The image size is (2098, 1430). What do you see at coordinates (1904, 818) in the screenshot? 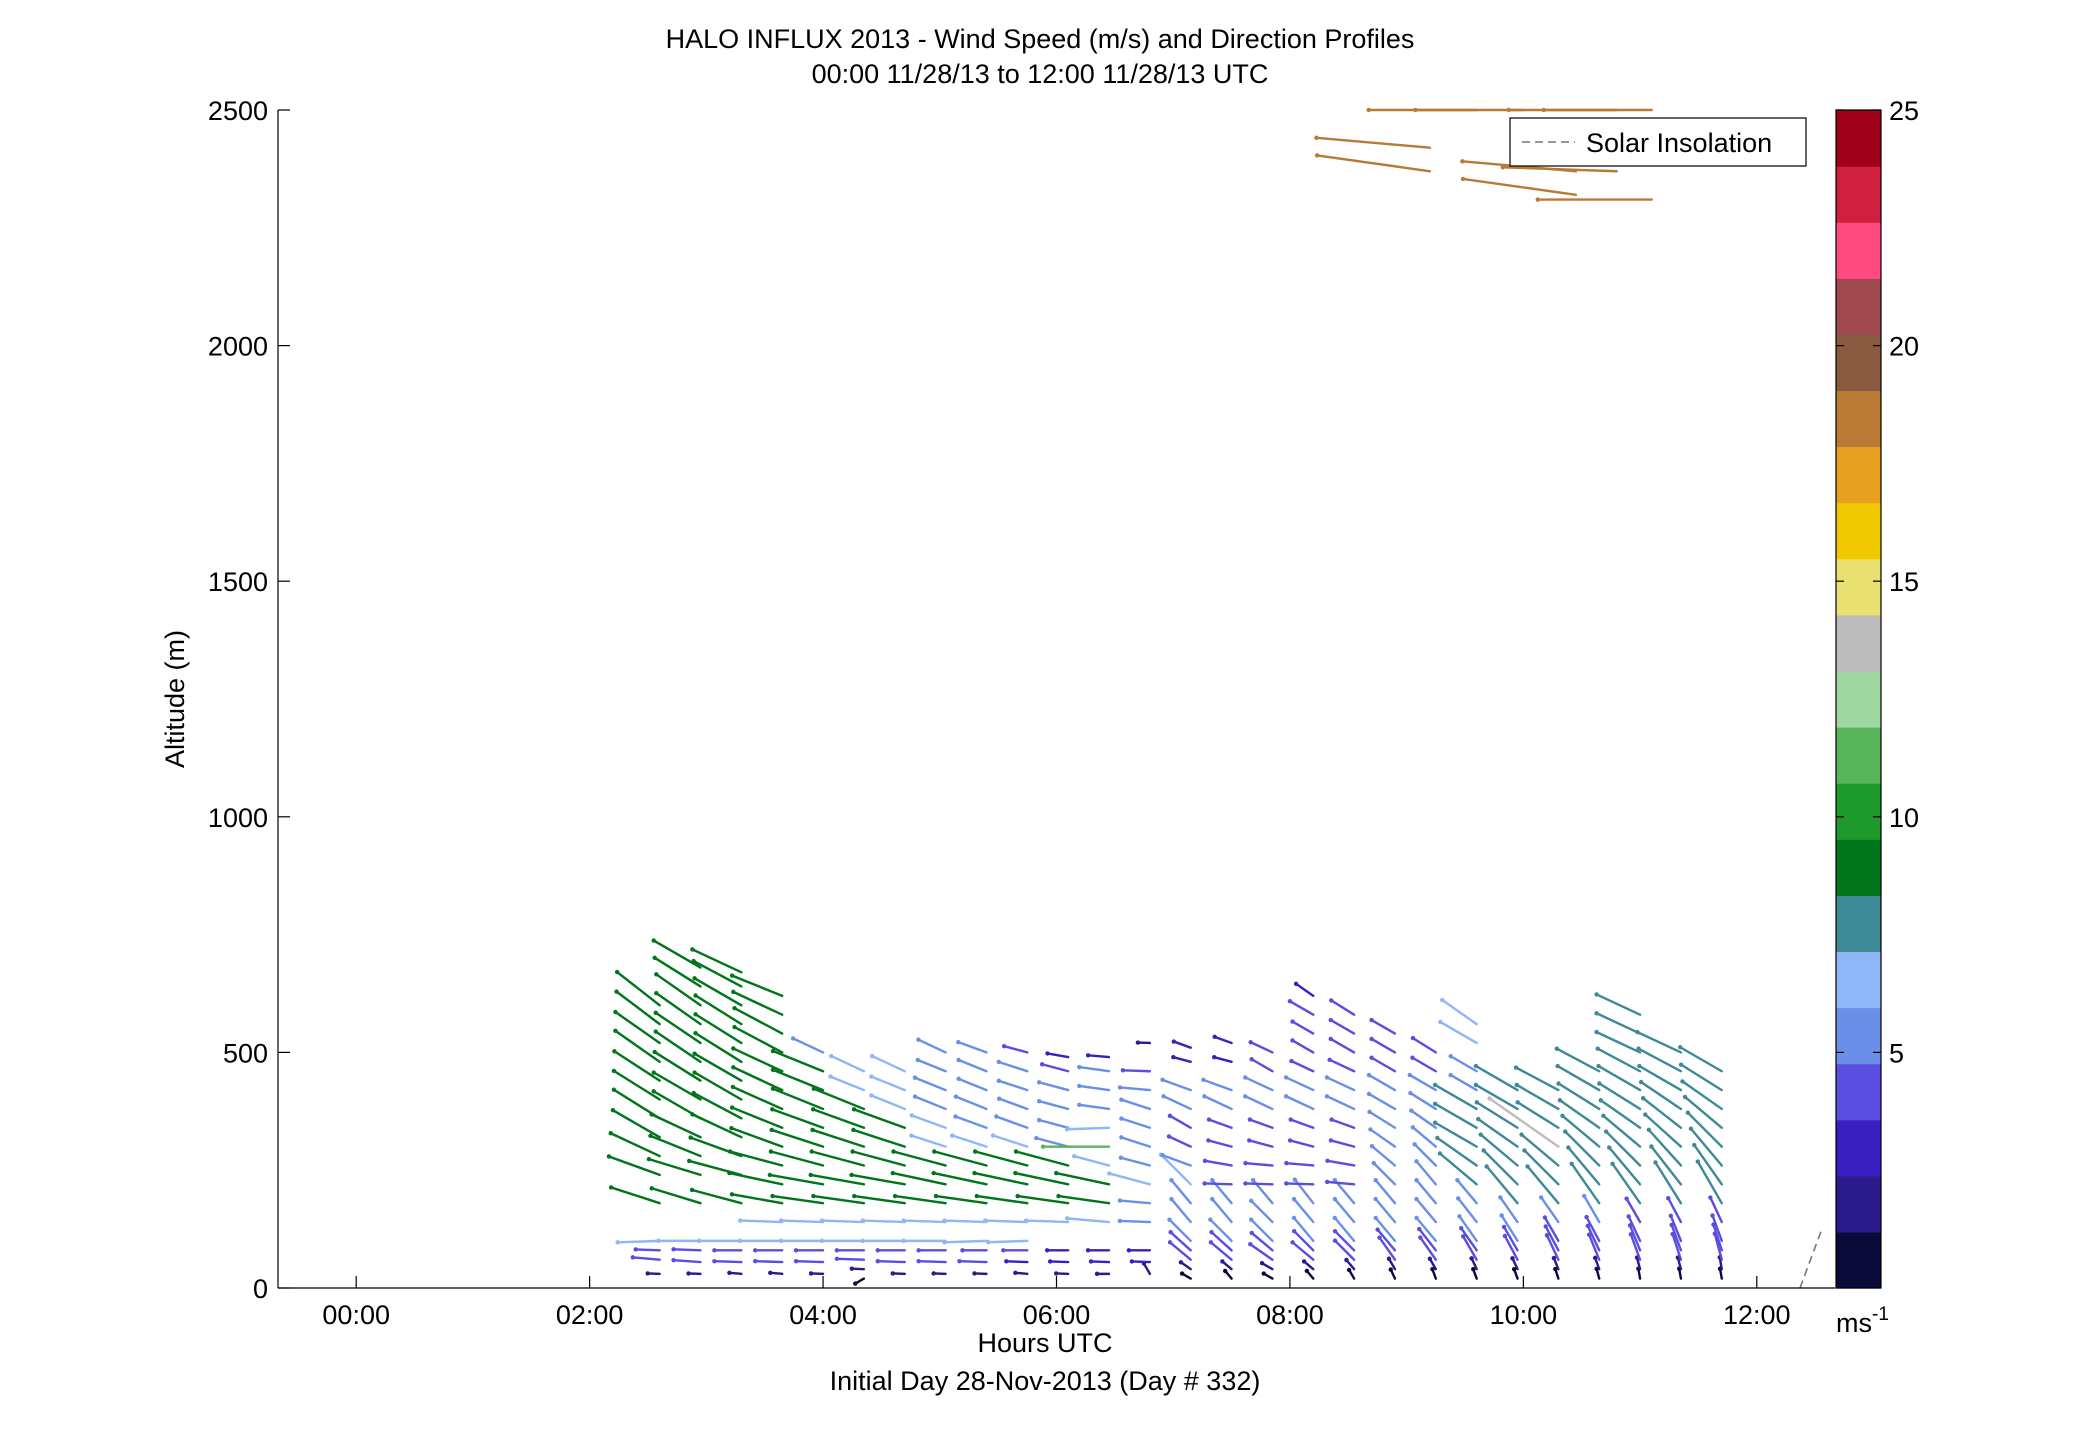
I see `colorbar-tick-label: 10` at bounding box center [1904, 818].